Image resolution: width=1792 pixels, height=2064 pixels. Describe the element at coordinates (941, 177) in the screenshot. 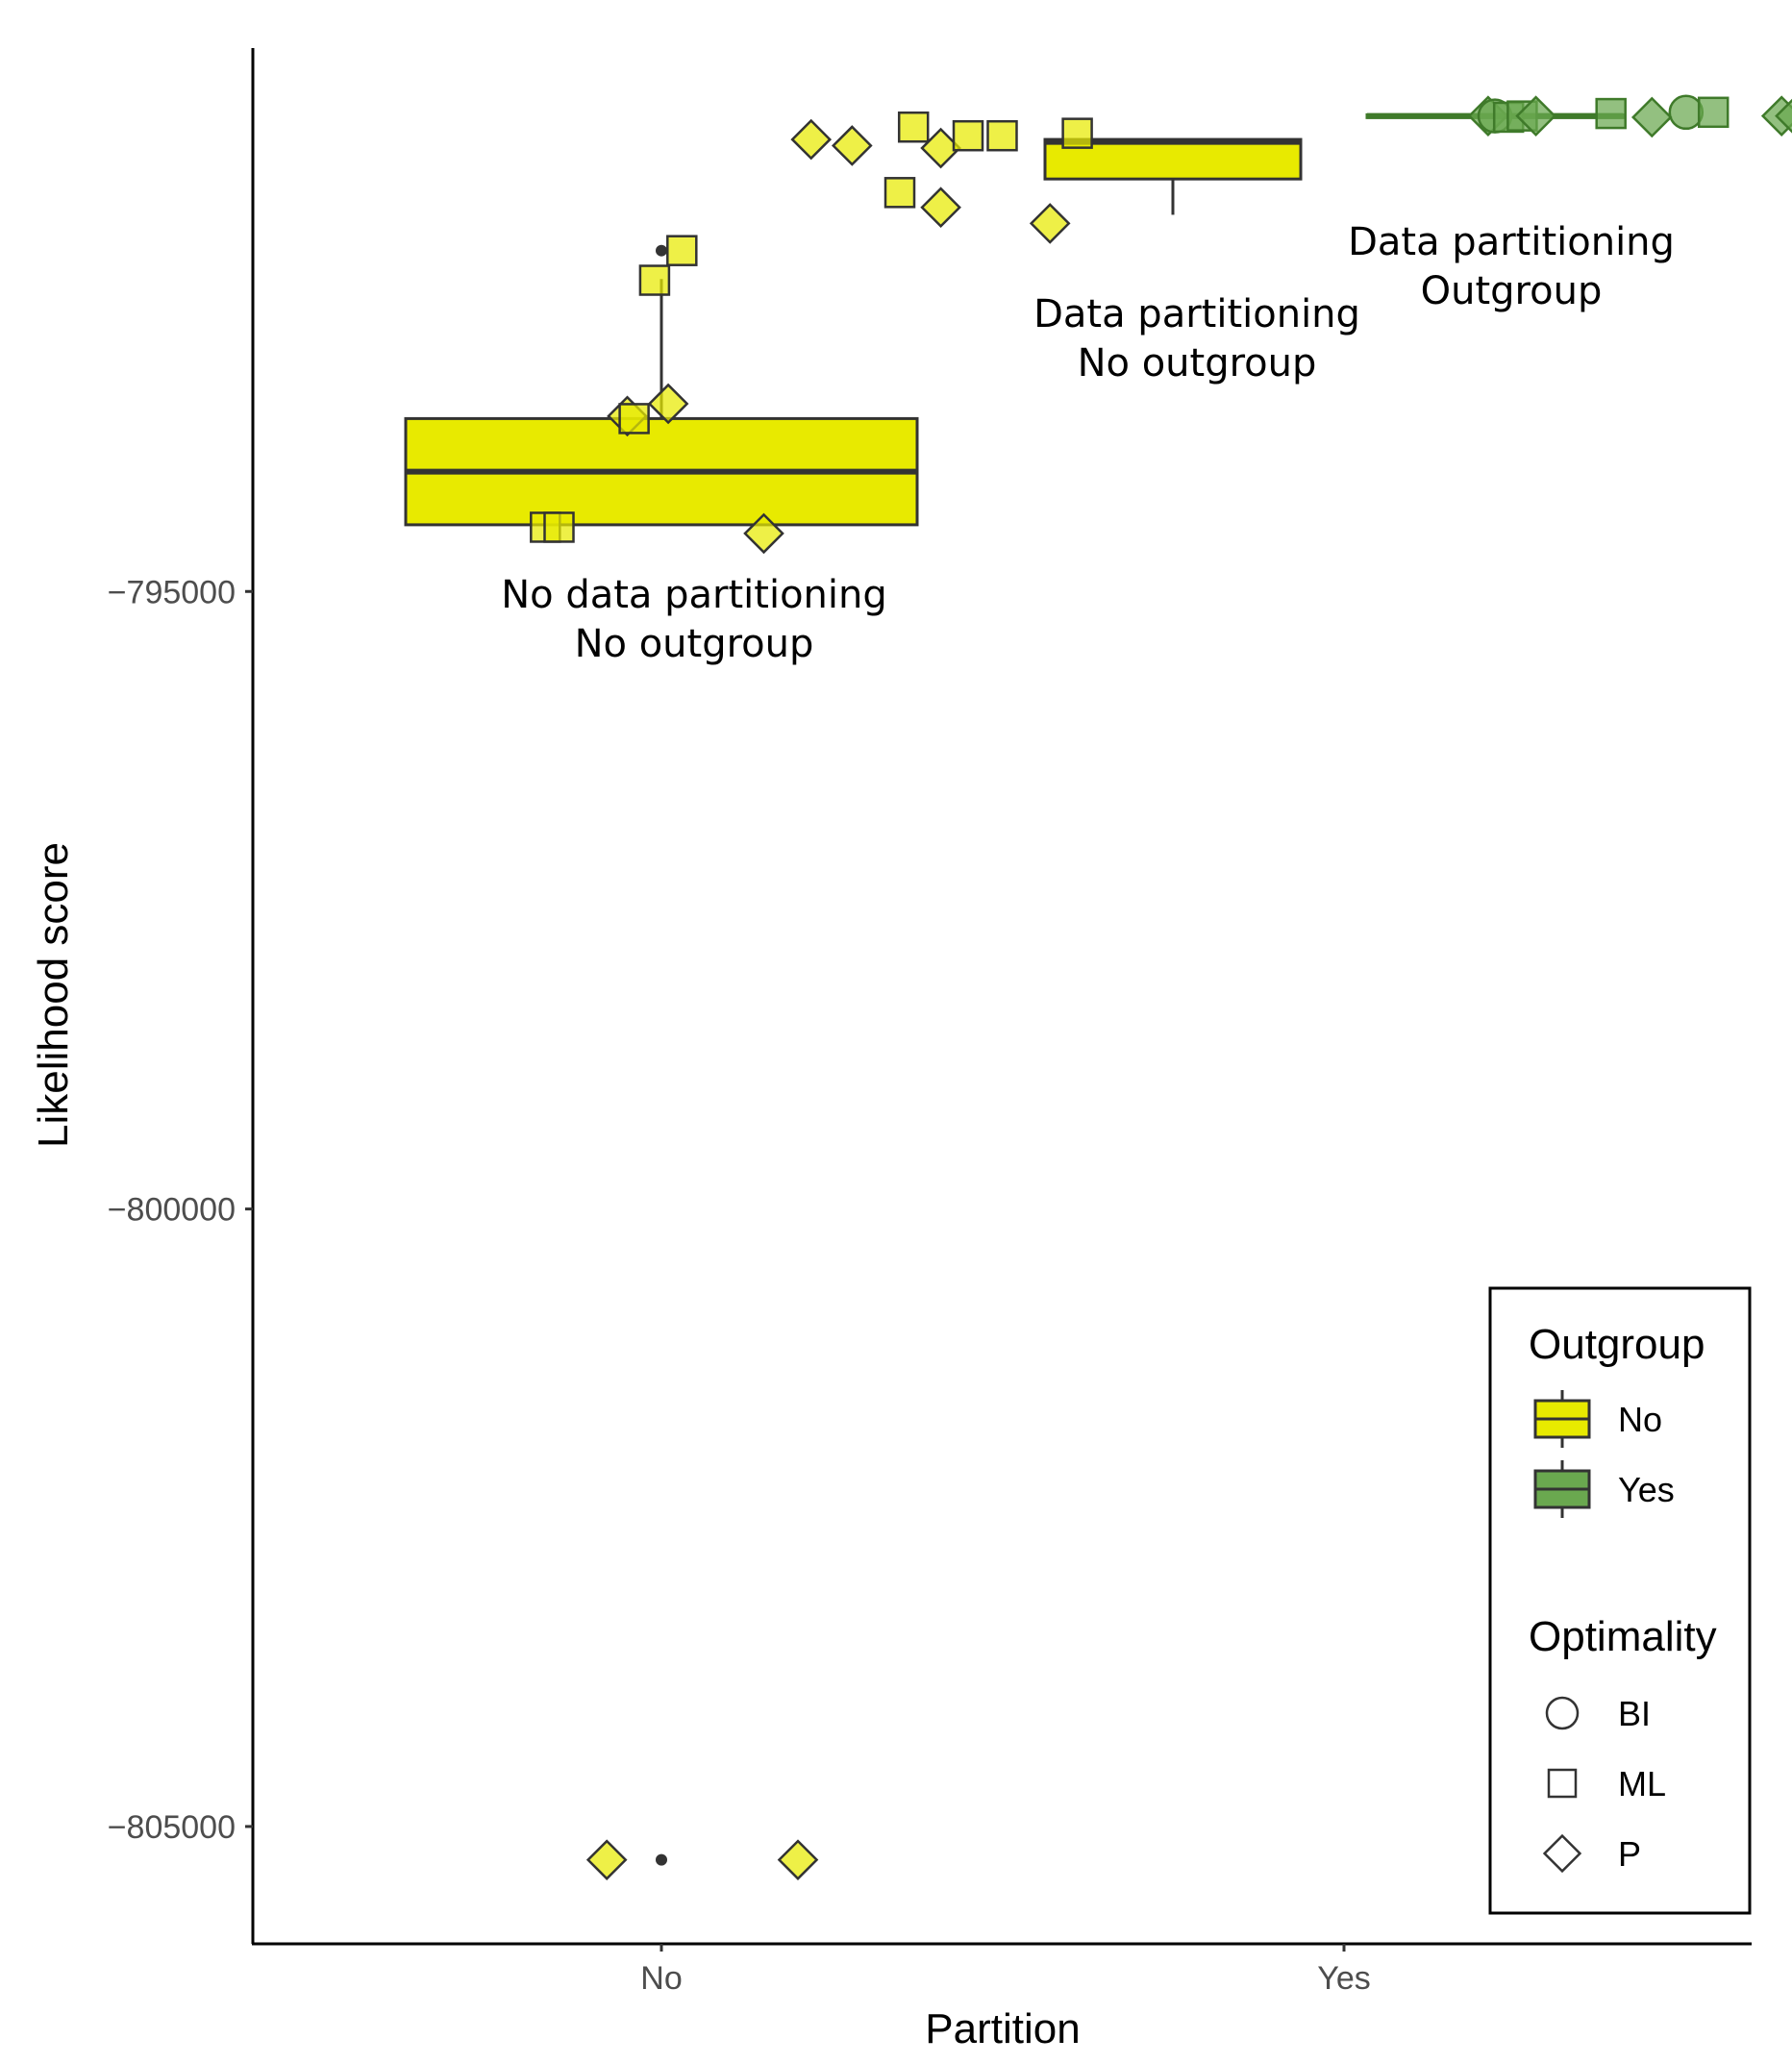

I see `points-data-partitioning-no-outgroup` at that location.